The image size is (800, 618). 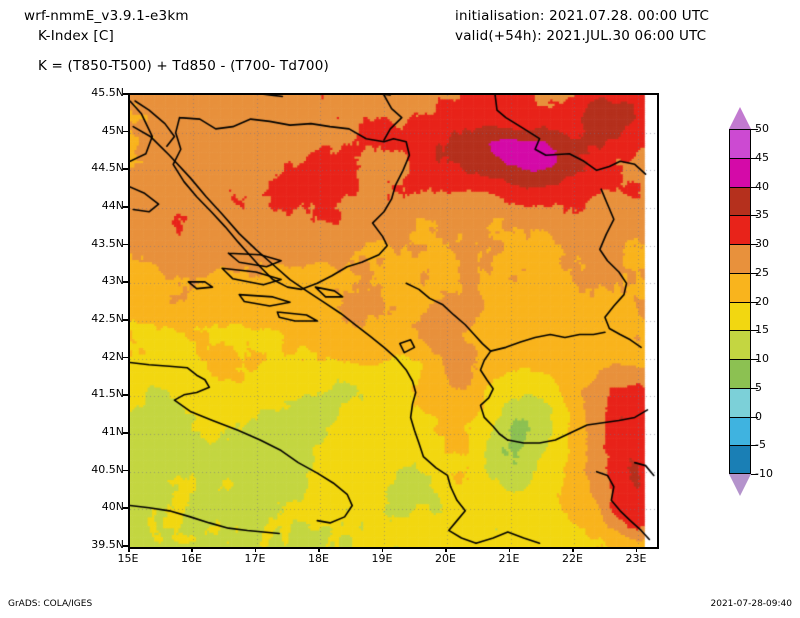 I want to click on lon-tick-label: 22E, so click(x=572, y=558).